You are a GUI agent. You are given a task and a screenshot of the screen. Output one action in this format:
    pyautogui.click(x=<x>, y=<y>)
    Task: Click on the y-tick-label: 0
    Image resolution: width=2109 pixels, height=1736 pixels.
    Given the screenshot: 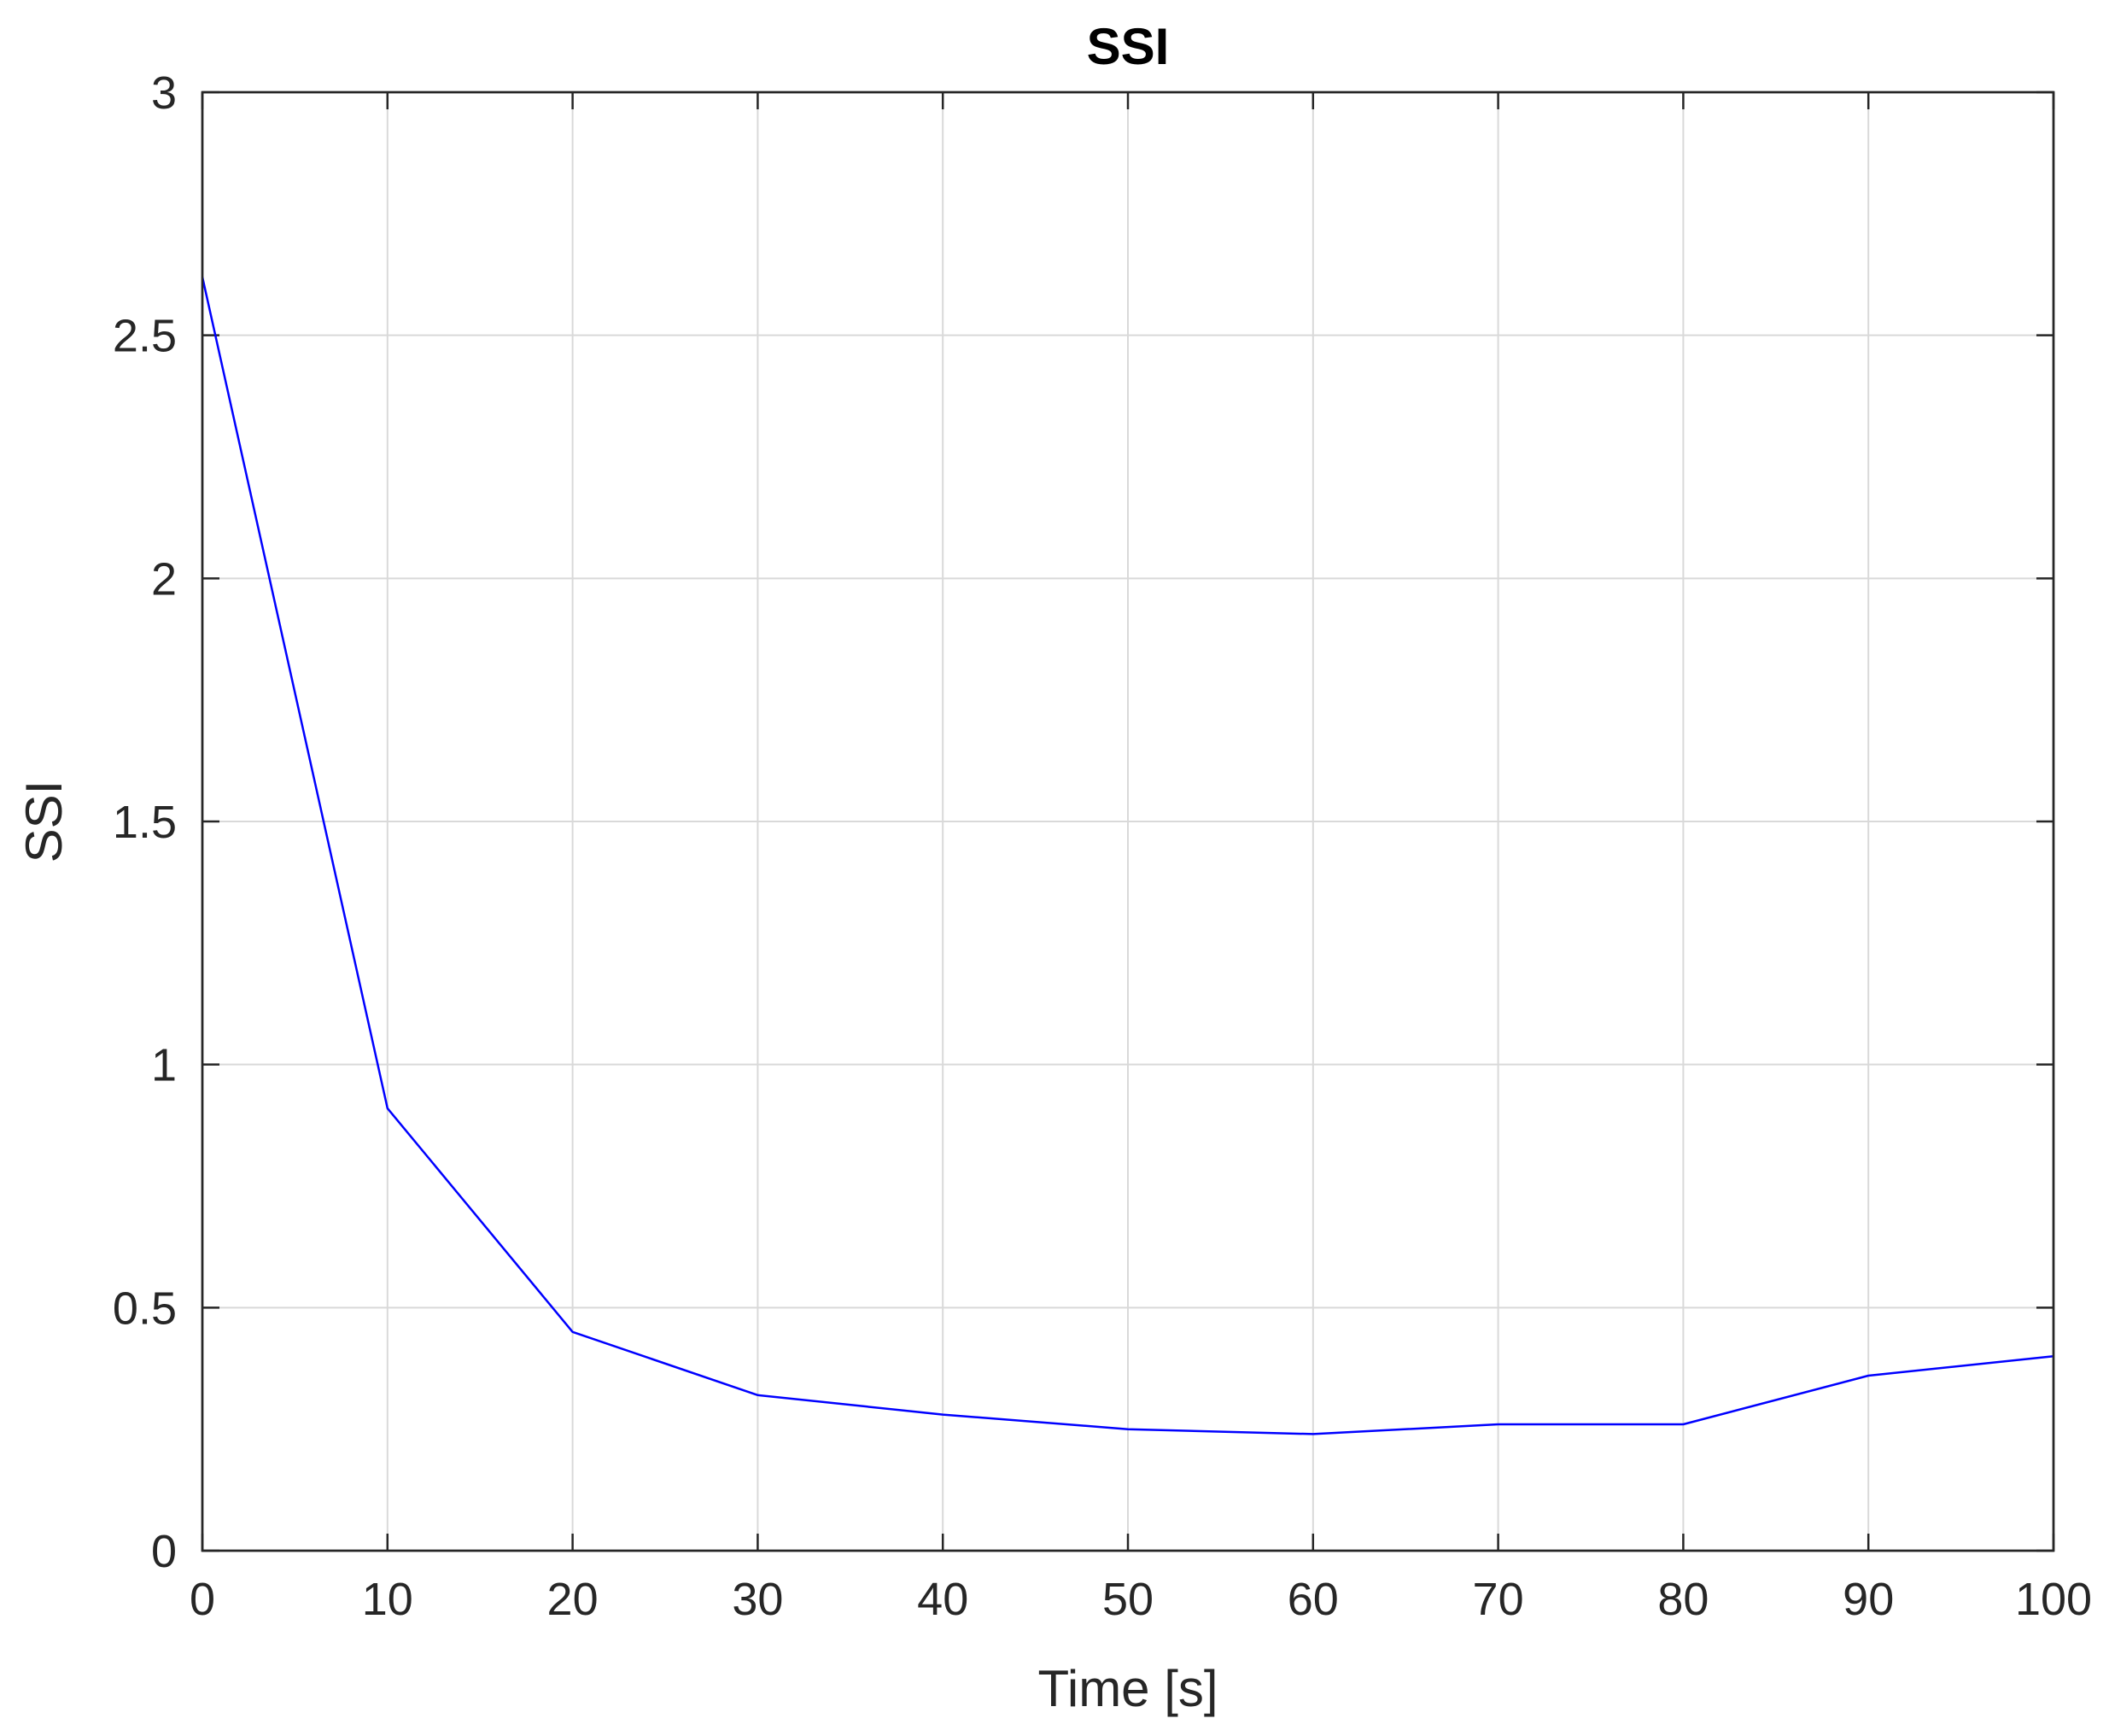 What is the action you would take?
    pyautogui.click(x=164, y=1552)
    